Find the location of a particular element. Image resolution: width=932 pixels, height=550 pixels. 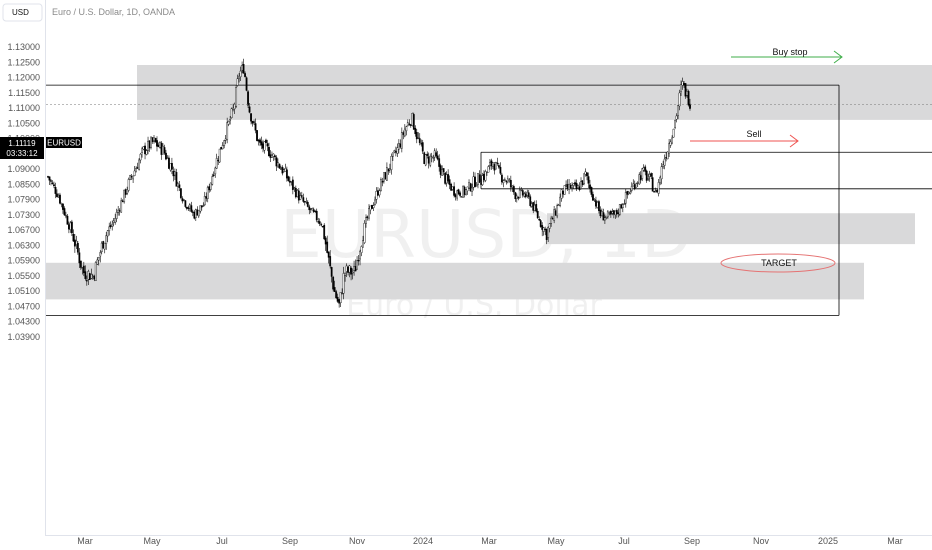

price-tick-label: 1.05100 is located at coordinates (23, 291).